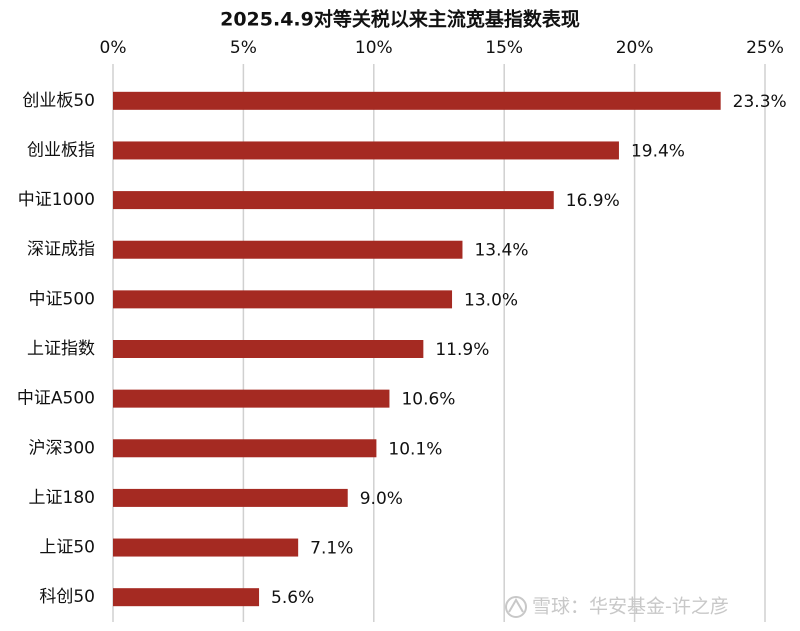  Describe the element at coordinates (400, 19) in the screenshot. I see `chart-title: 2025.4.9对等关税以来主流宽基指数表现` at that location.